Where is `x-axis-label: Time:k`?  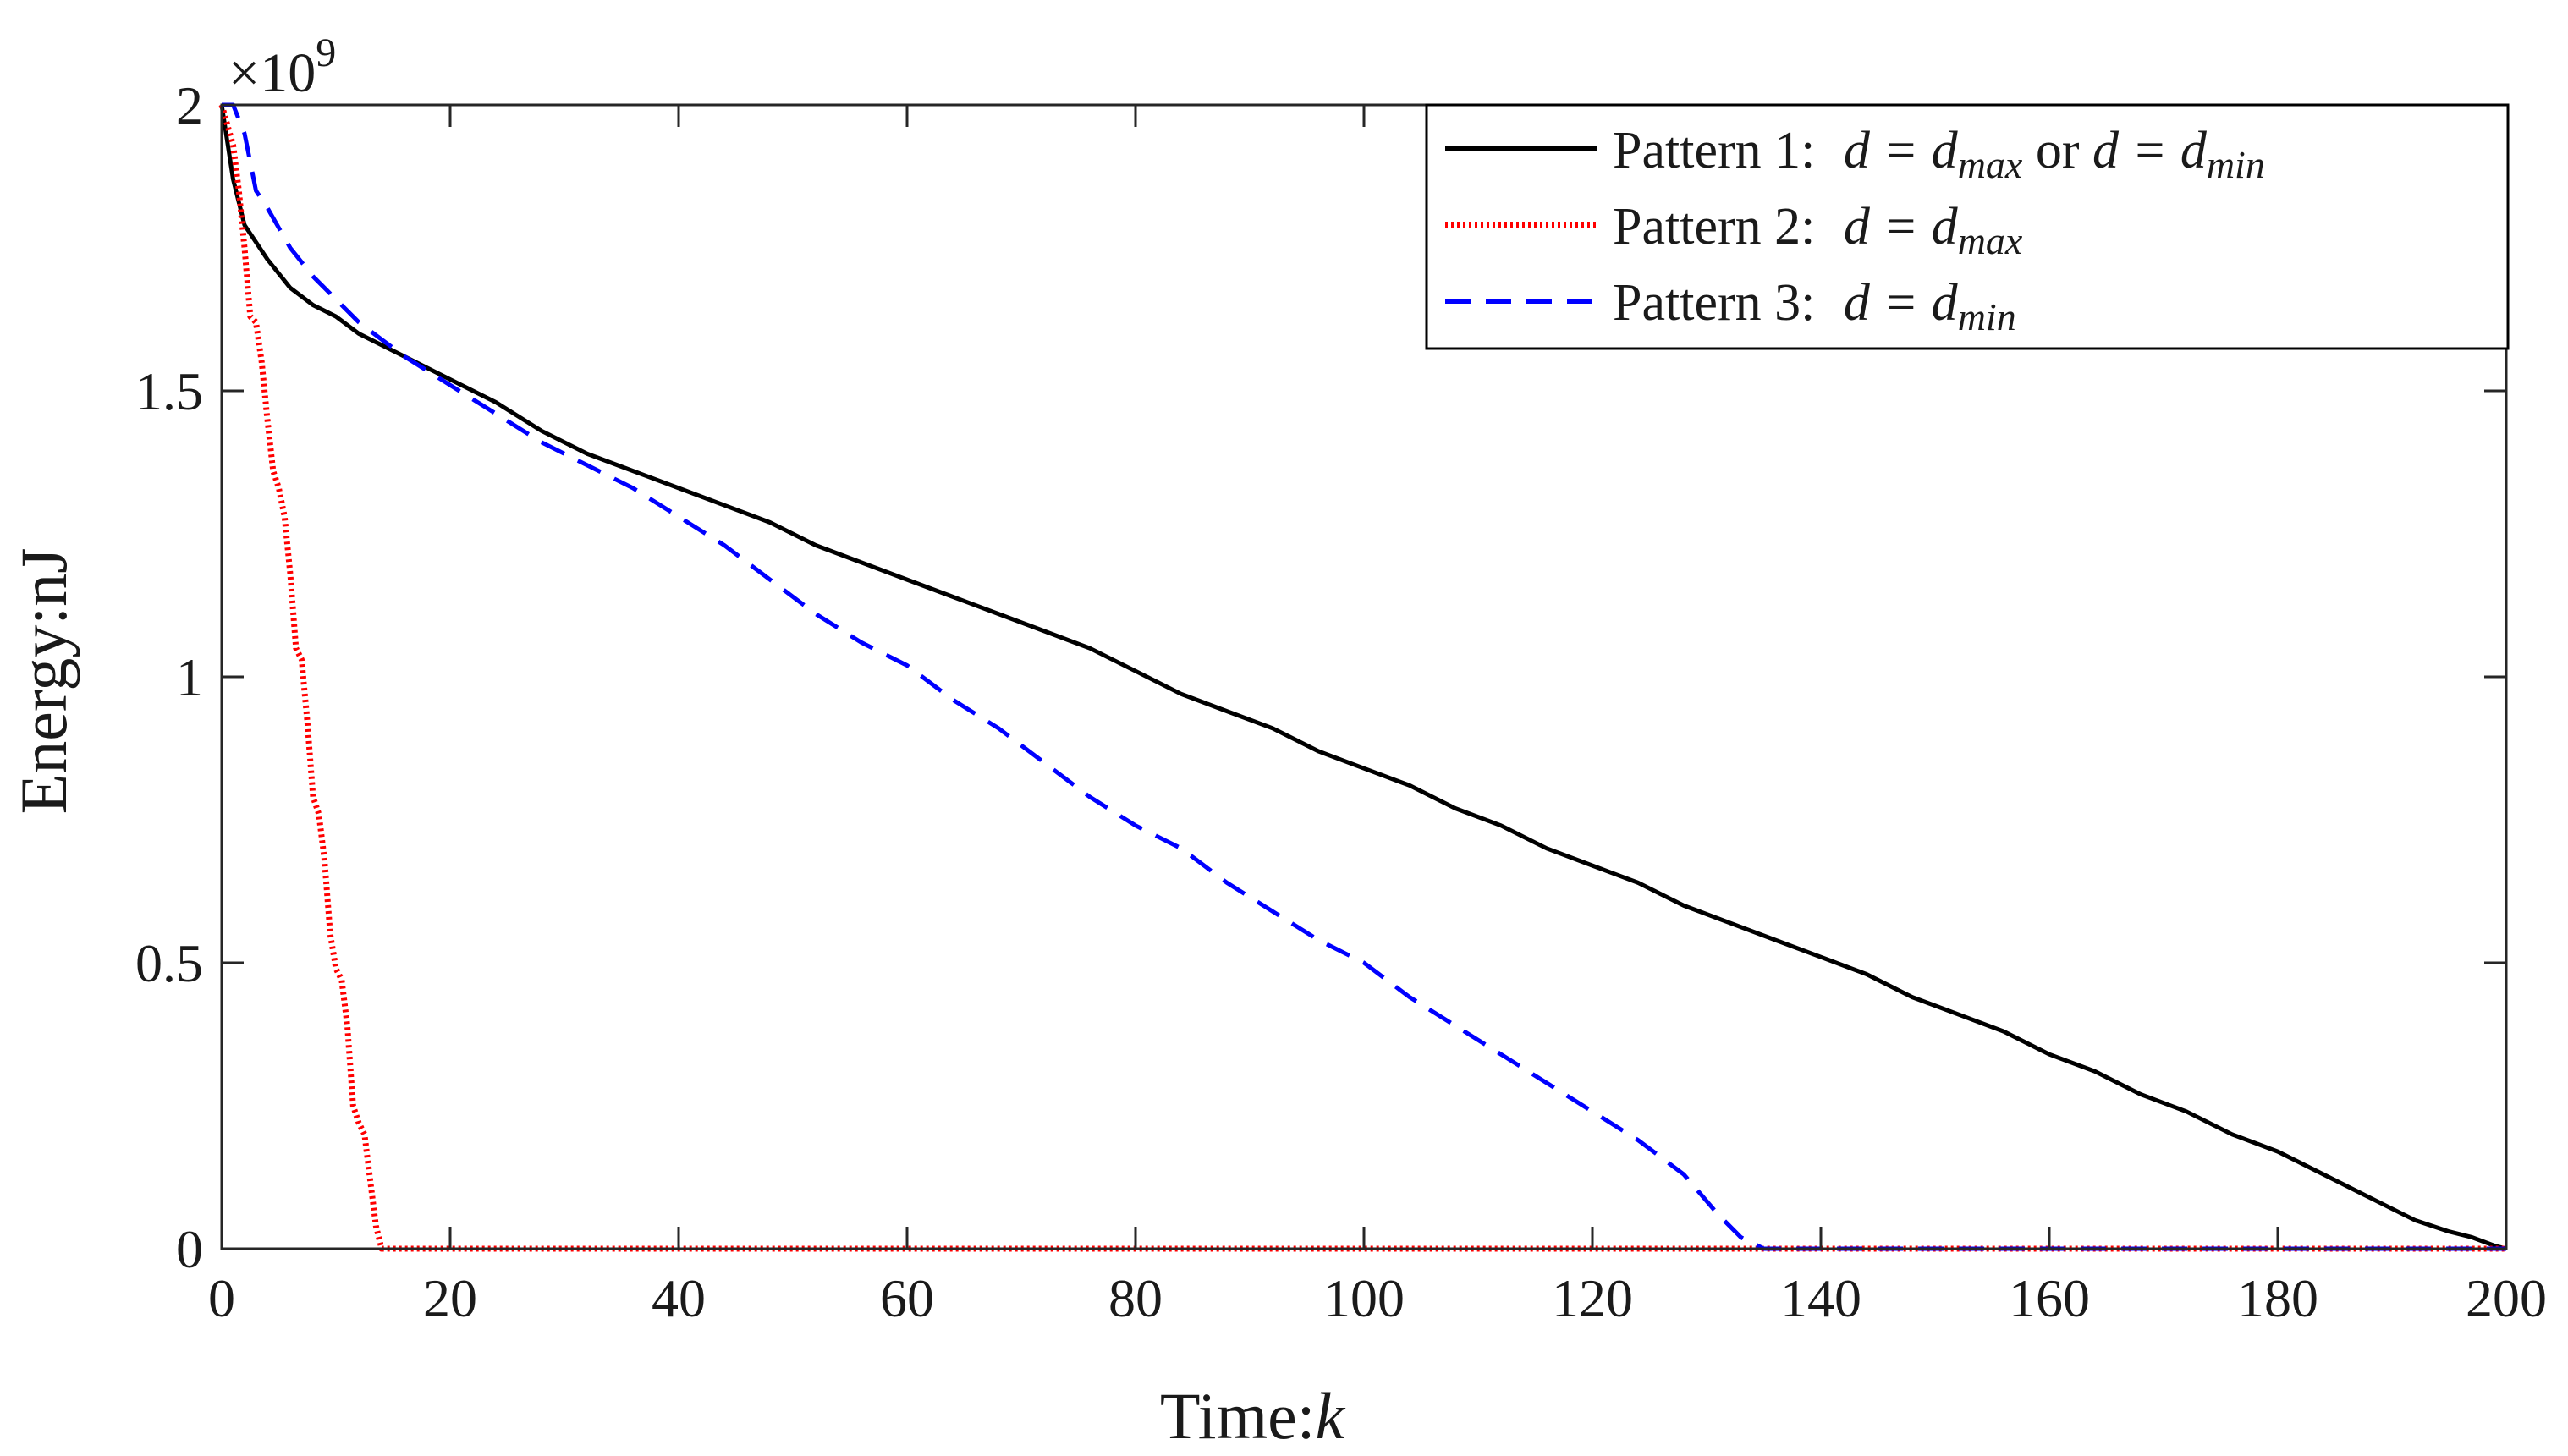
x-axis-label: Time:k is located at coordinates (1253, 1416).